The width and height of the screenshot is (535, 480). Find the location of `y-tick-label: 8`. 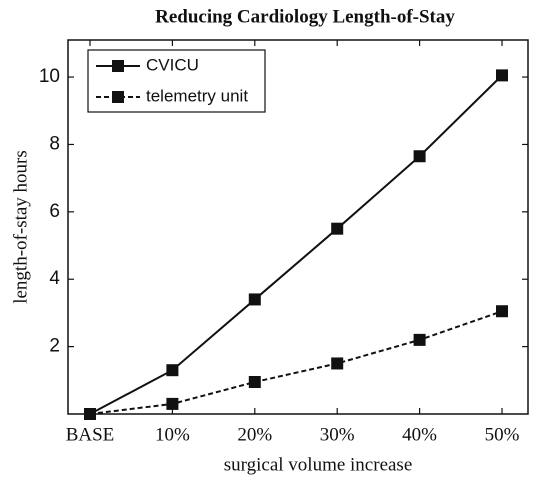

y-tick-label: 8 is located at coordinates (54, 143).